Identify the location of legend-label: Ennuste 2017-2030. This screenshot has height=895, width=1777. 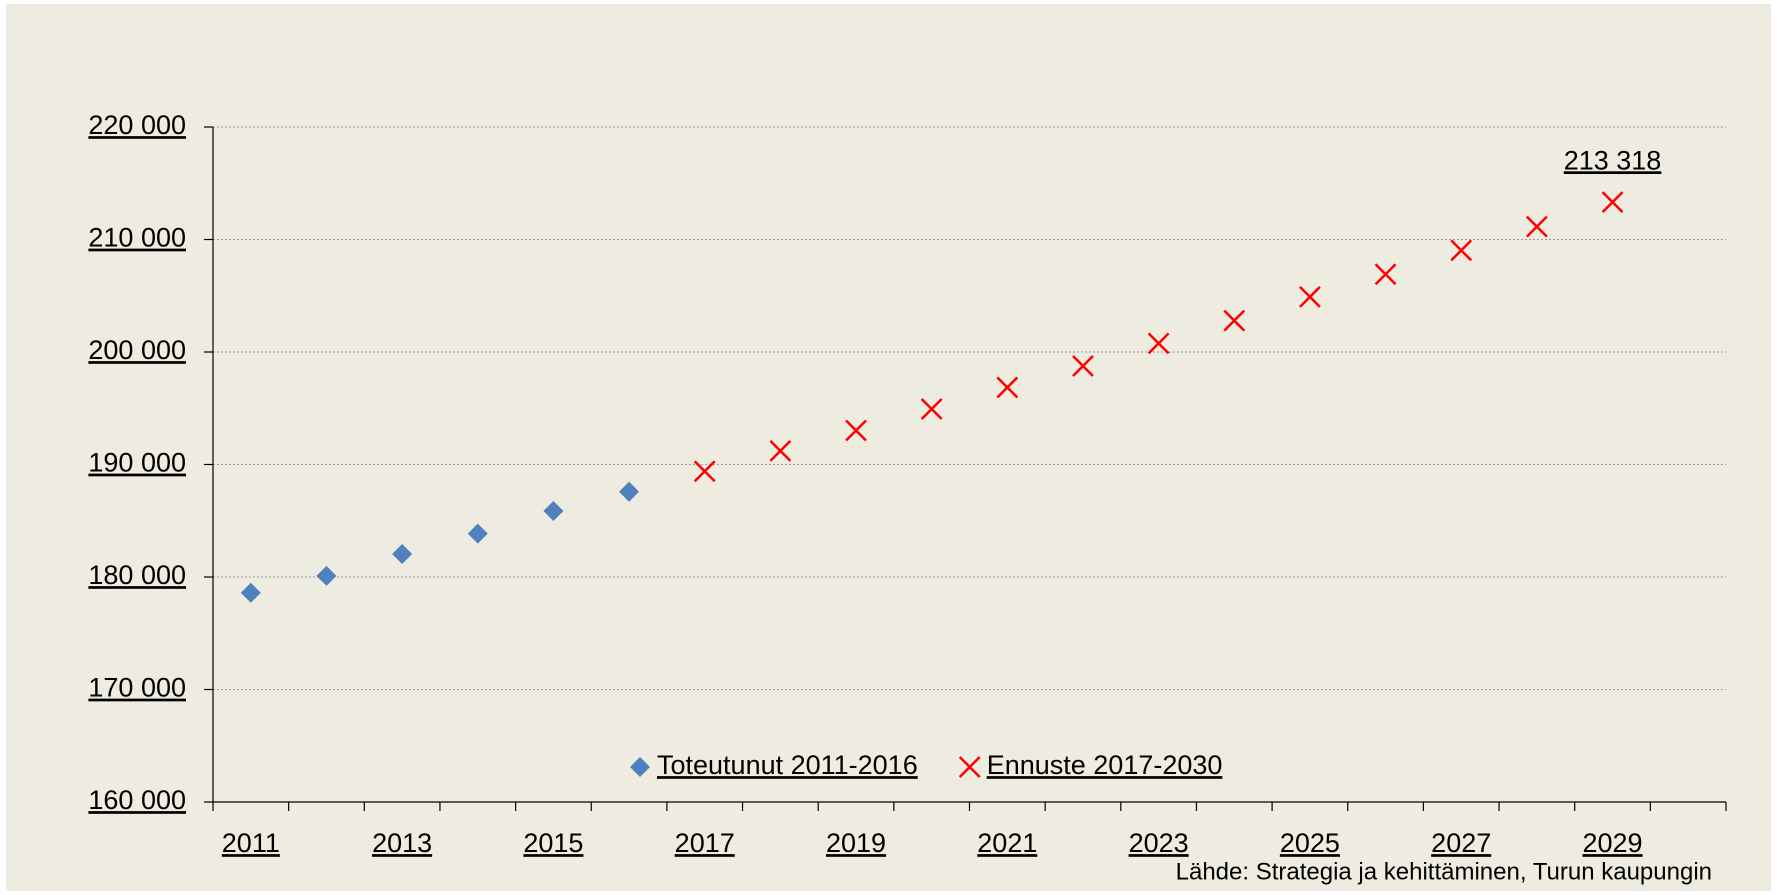
(1105, 765).